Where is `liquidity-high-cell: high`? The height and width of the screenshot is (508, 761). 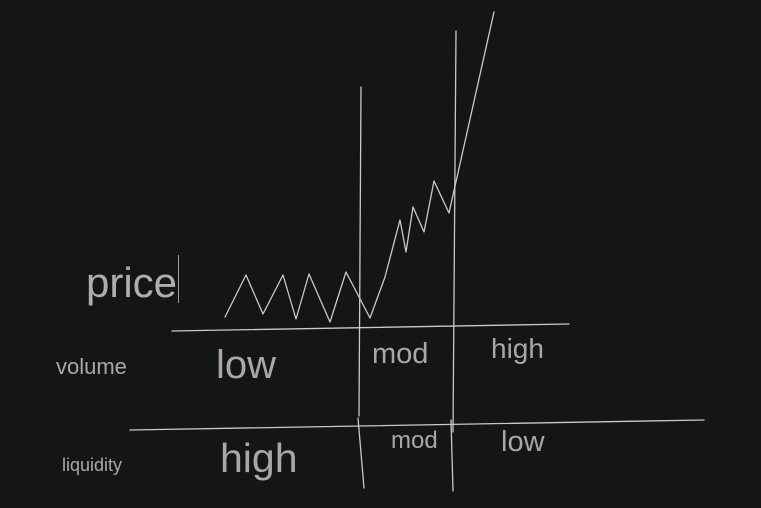 liquidity-high-cell: high is located at coordinates (259, 458).